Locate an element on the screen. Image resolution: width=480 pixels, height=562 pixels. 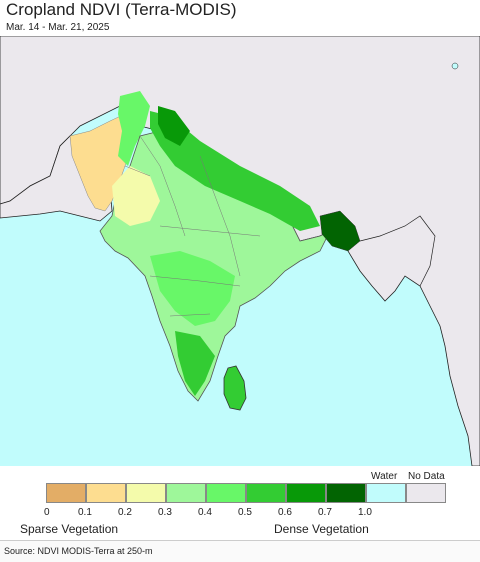
internal-borders is located at coordinates (192, 226).